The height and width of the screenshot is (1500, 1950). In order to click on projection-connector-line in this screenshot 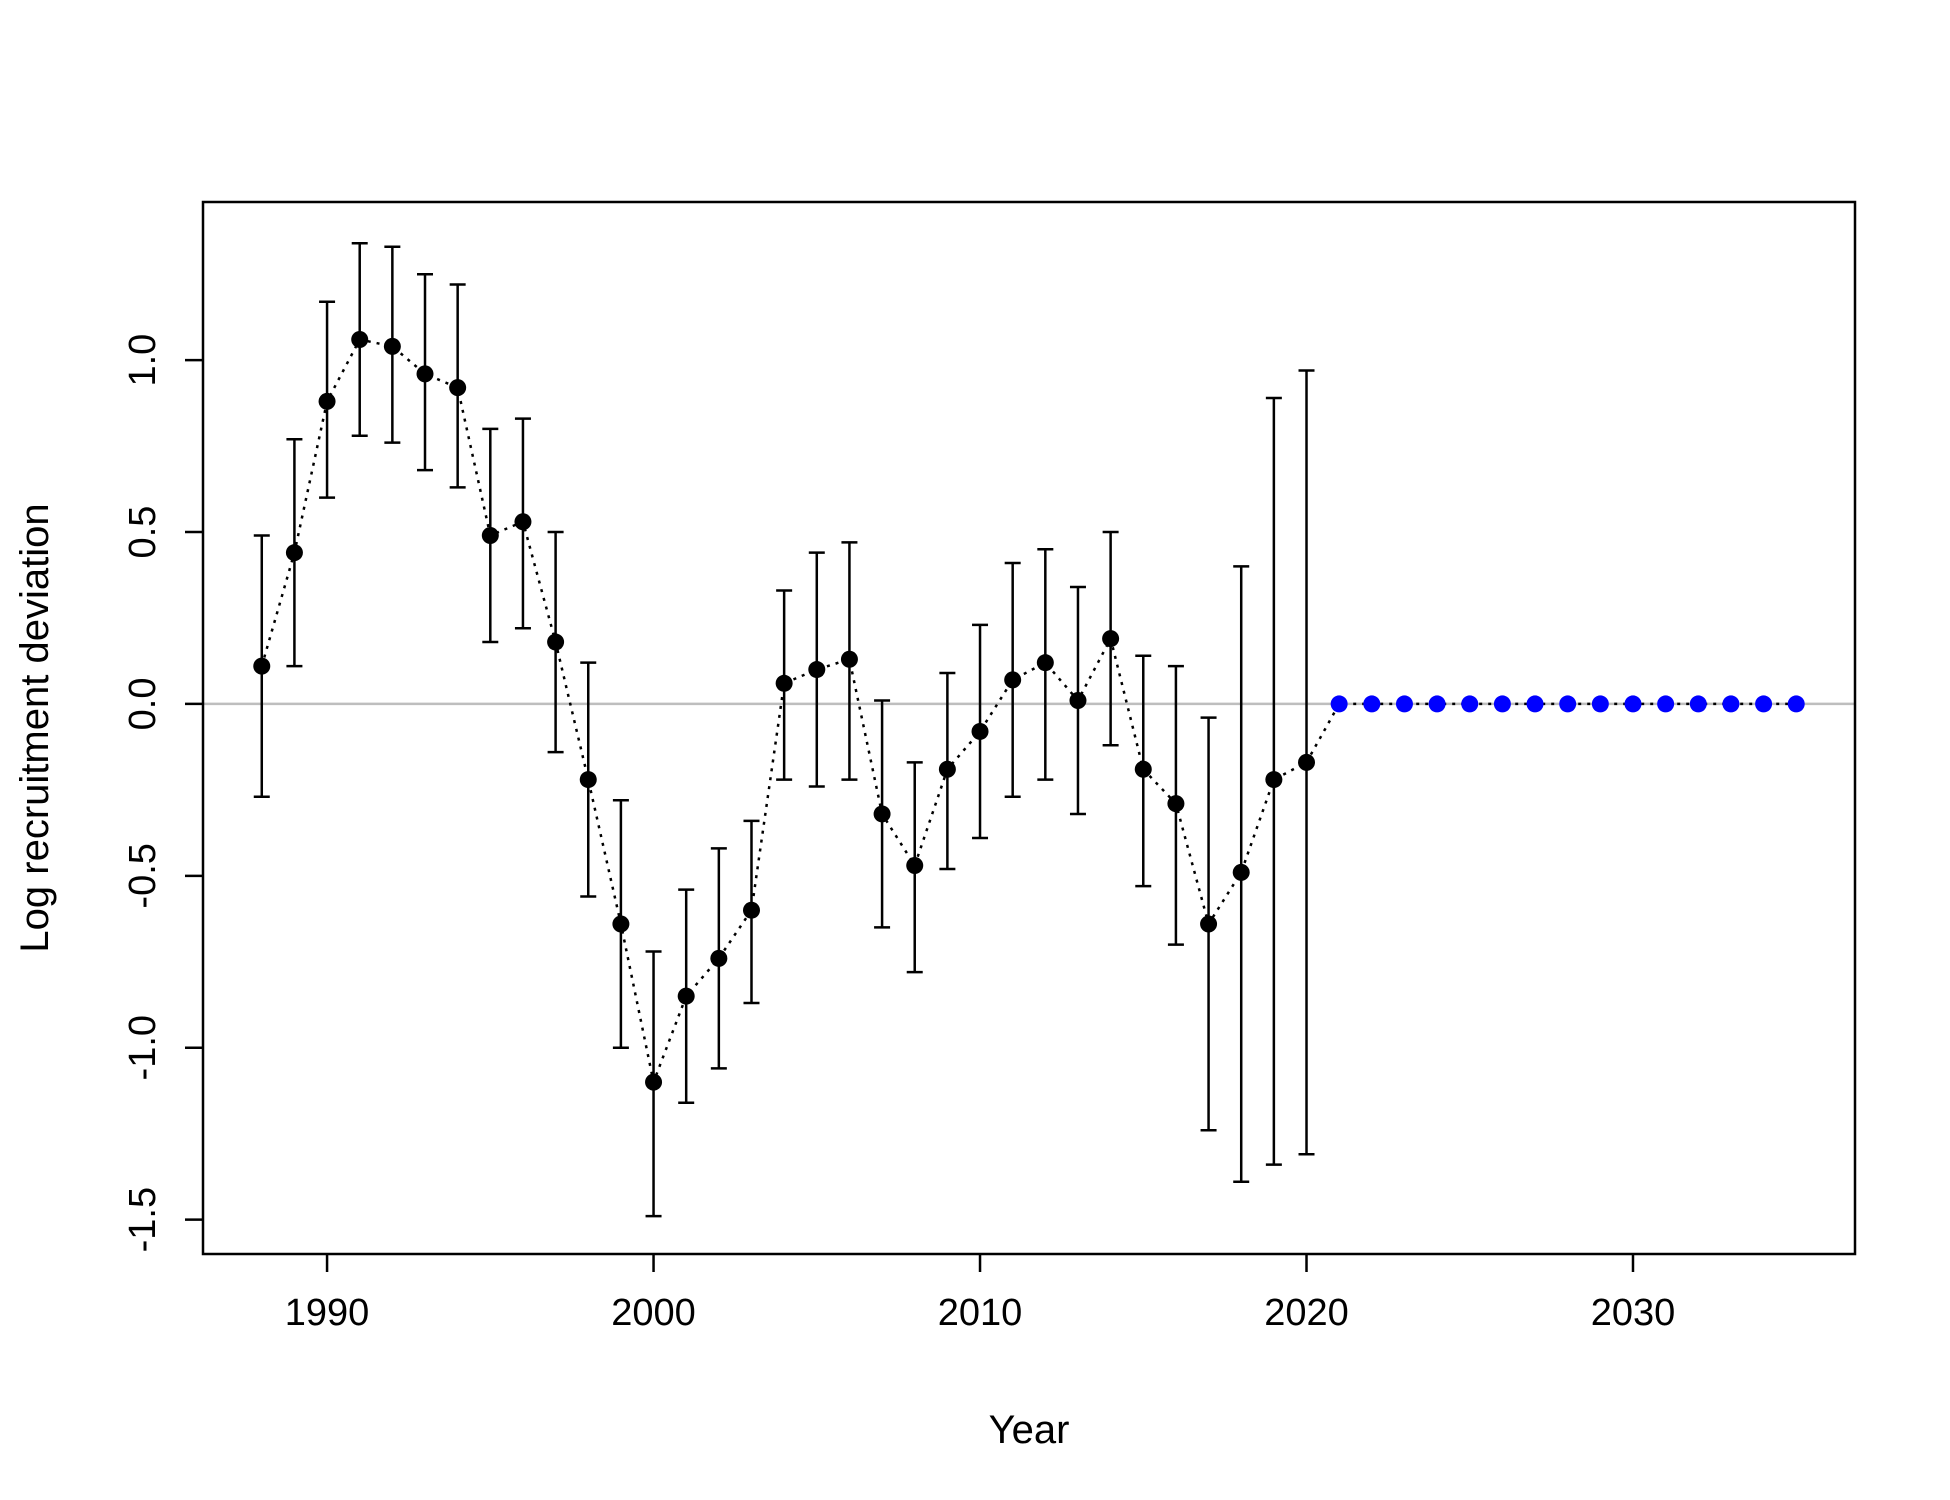, I will do `click(1551, 732)`.